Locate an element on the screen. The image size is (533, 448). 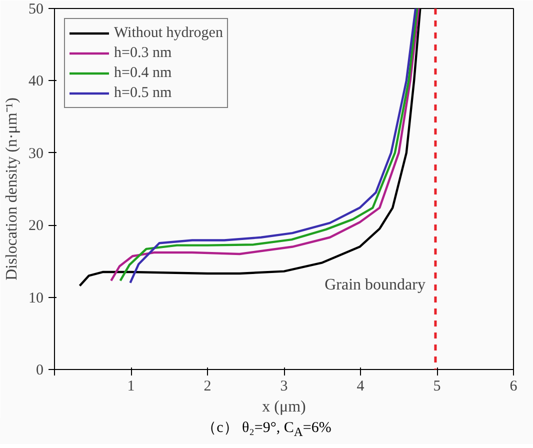
text: （c） θ₂=9°, C$_{A}$=6% is located at coordinates (267, 430).